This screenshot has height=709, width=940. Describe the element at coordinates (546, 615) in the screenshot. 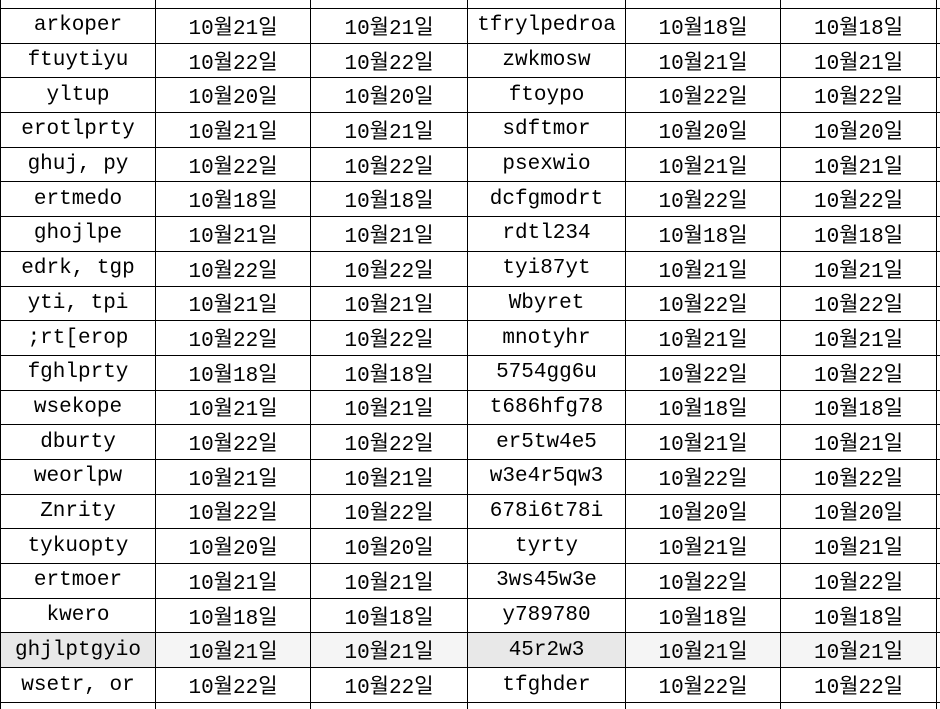

I see `name-cell: y789780` at that location.